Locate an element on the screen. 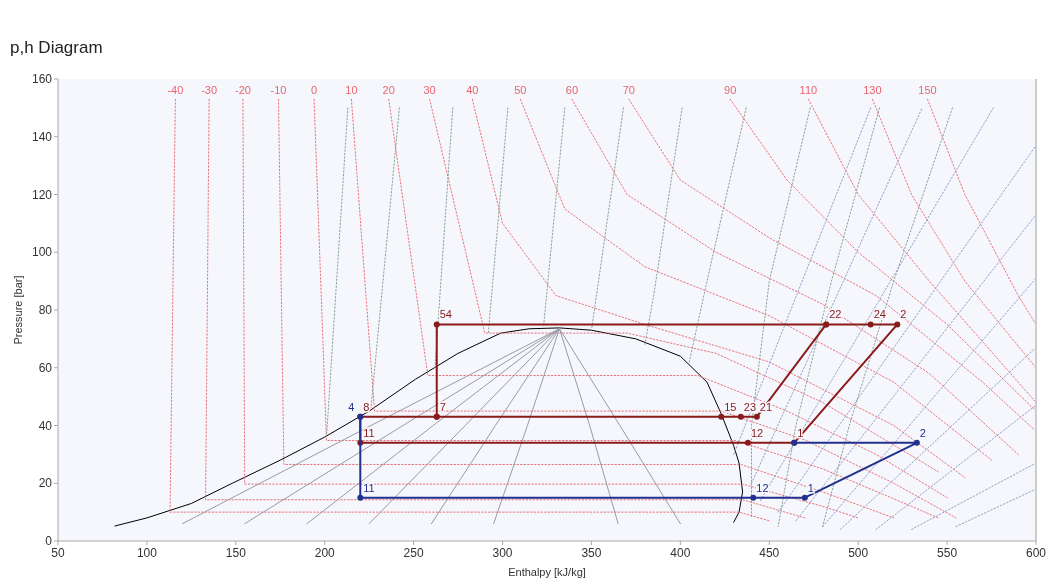  y-axis-title: Pressure [bar] is located at coordinates (18, 310).